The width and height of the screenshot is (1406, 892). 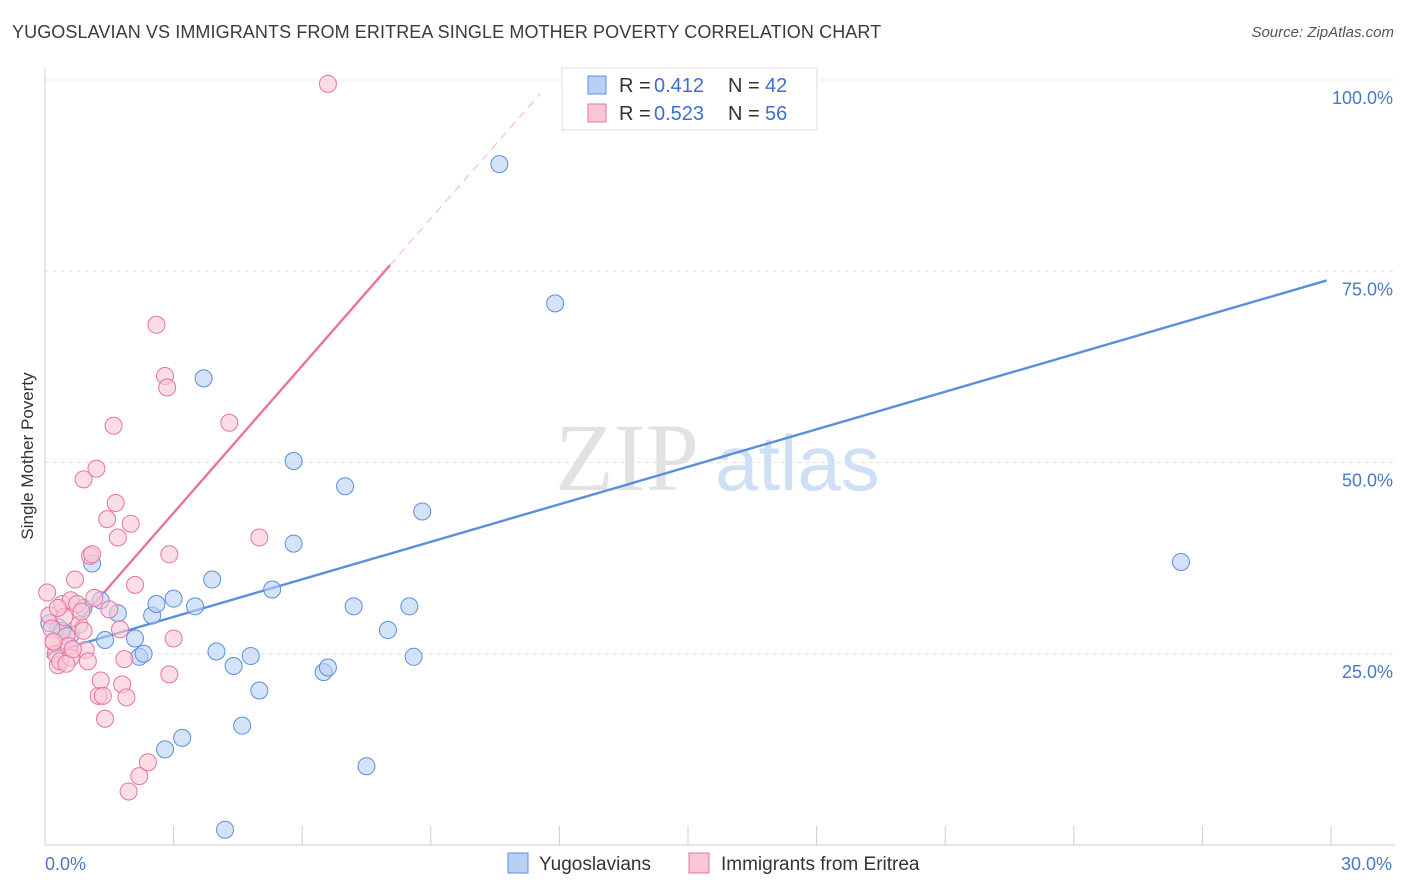 What do you see at coordinates (627, 457) in the screenshot?
I see `watermark-zip: ZIP` at bounding box center [627, 457].